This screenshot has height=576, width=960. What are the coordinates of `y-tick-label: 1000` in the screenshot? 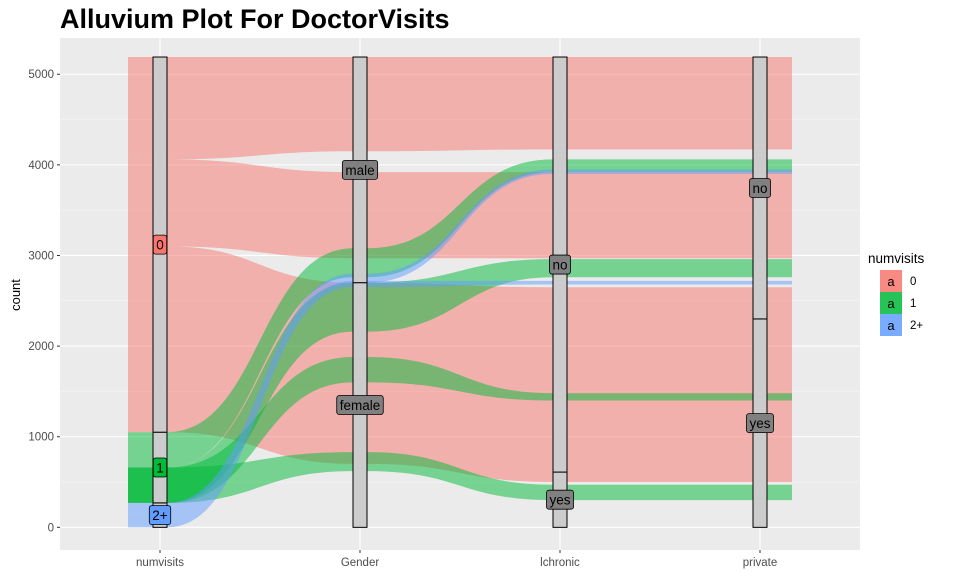 It's located at (41, 438).